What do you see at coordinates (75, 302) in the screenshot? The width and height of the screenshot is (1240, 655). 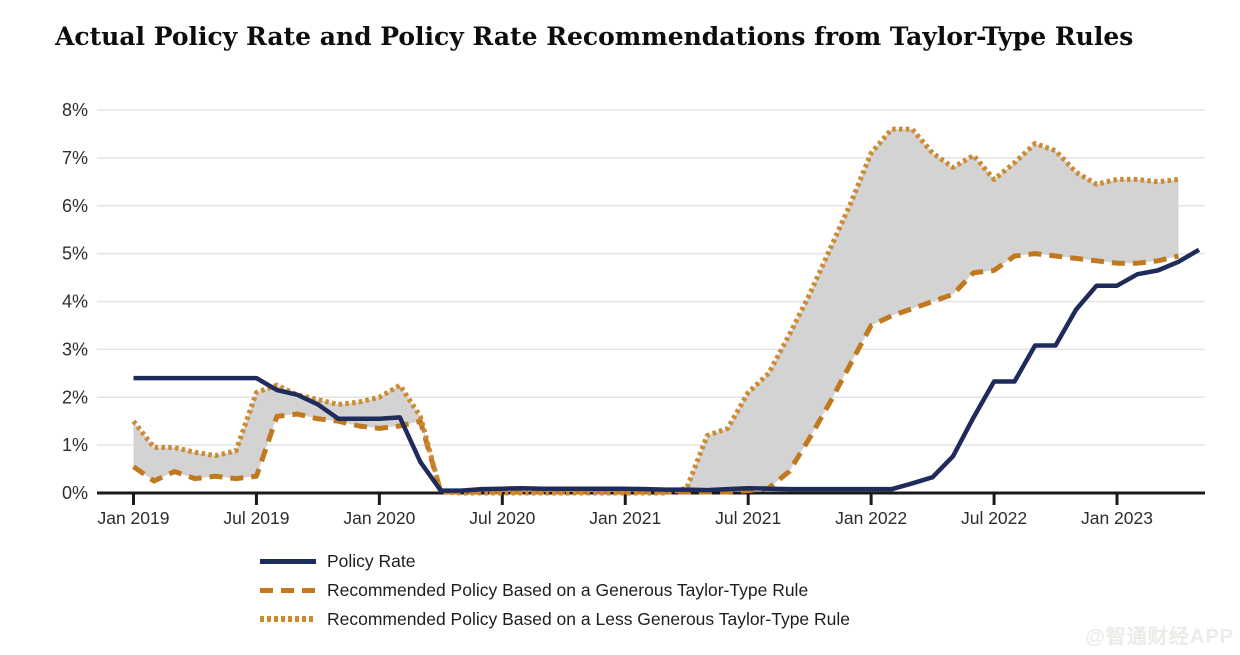 I see `y-axis-label: 4%` at bounding box center [75, 302].